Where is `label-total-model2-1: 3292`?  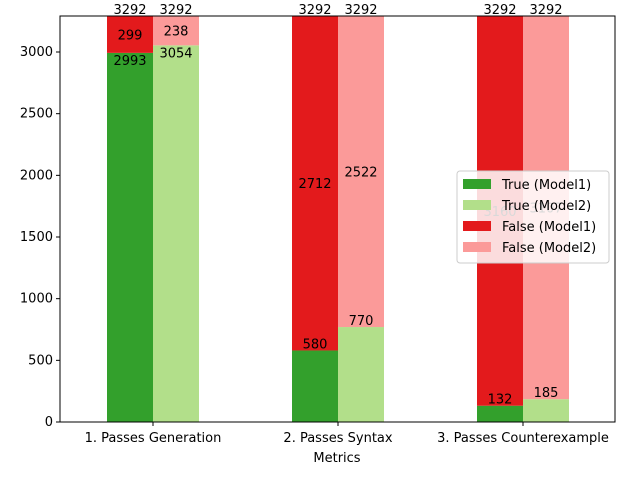
label-total-model2-1: 3292 is located at coordinates (175, 10).